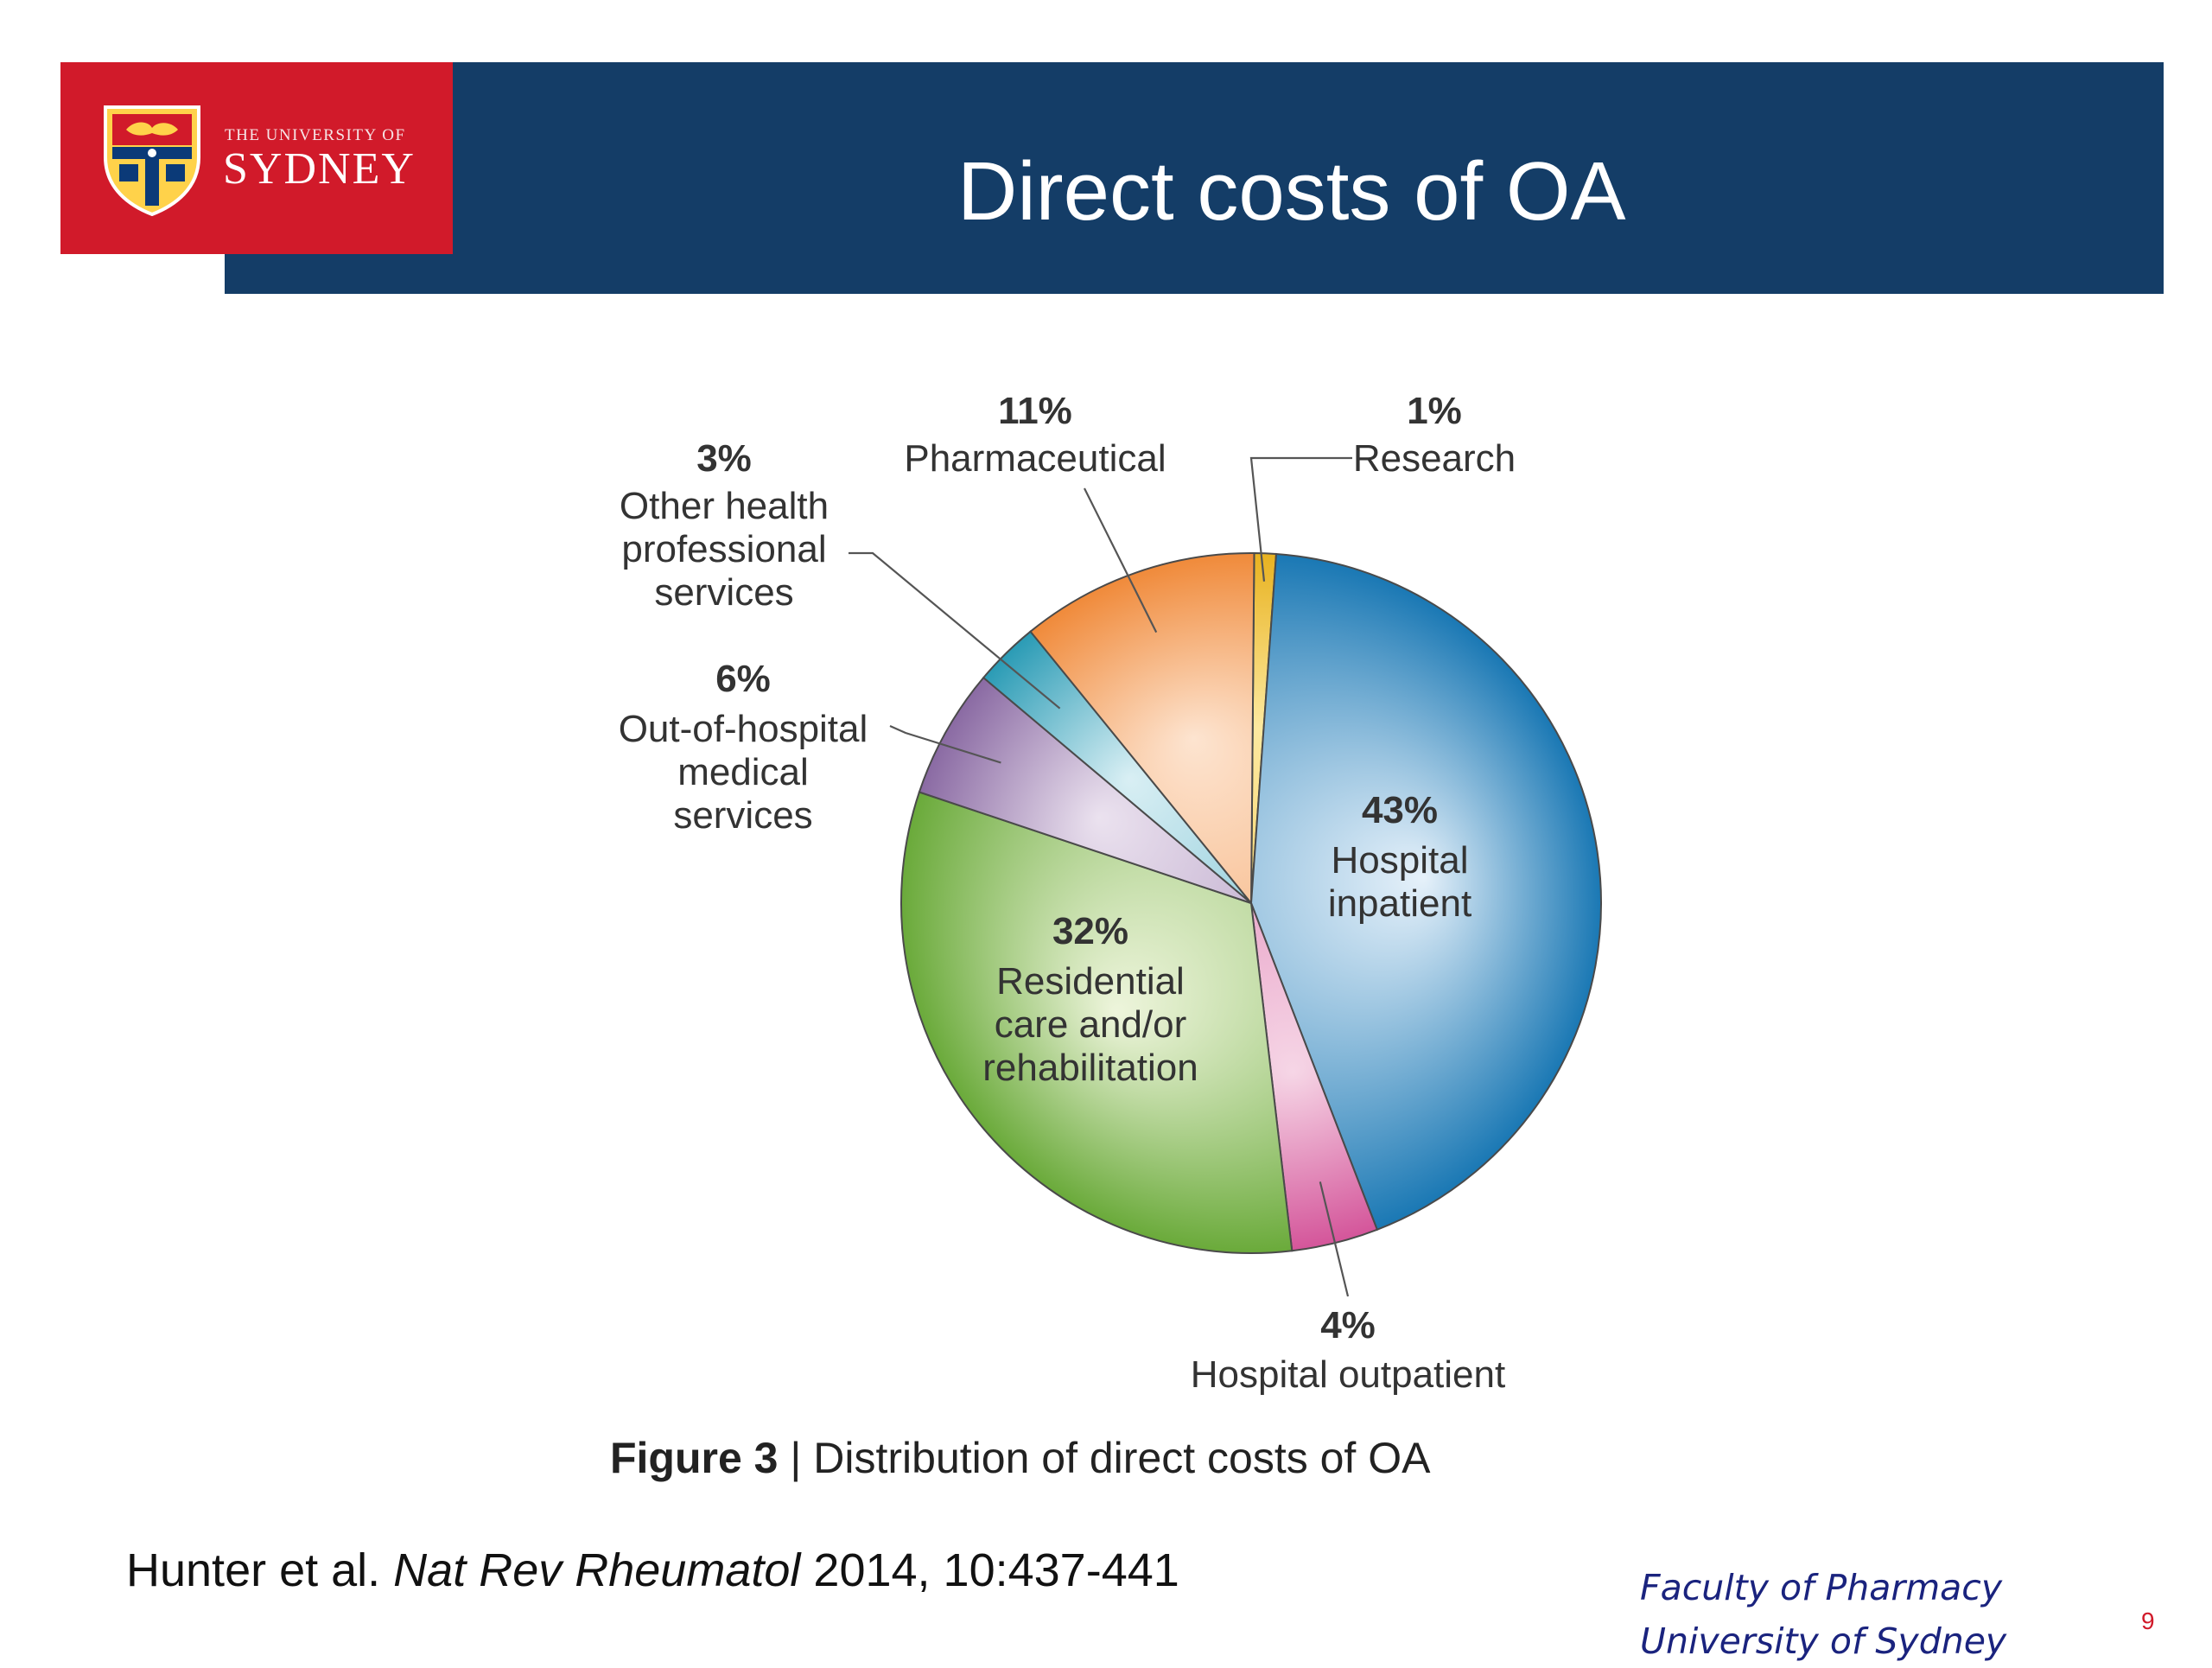 The width and height of the screenshot is (2212, 1668). I want to click on pct-label-hospital-outpatient: 4%, so click(1348, 1325).